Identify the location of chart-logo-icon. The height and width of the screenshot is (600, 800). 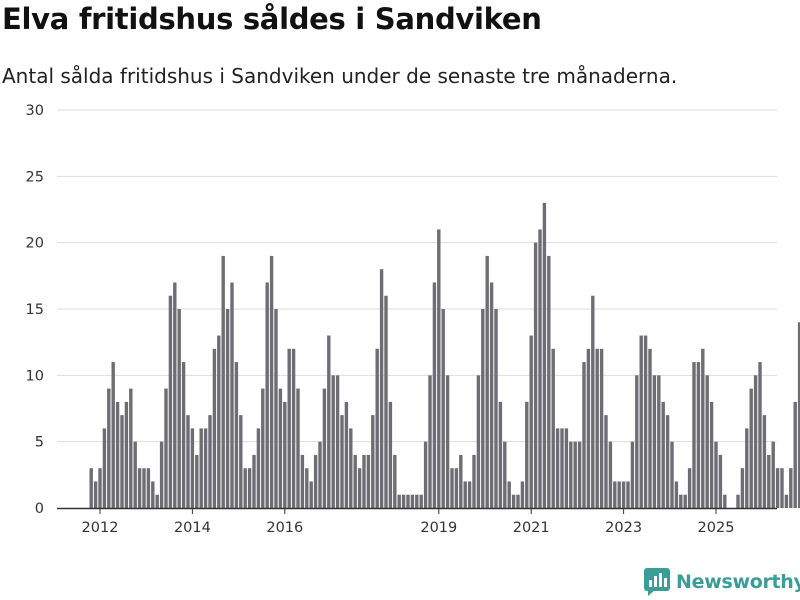
(657, 582).